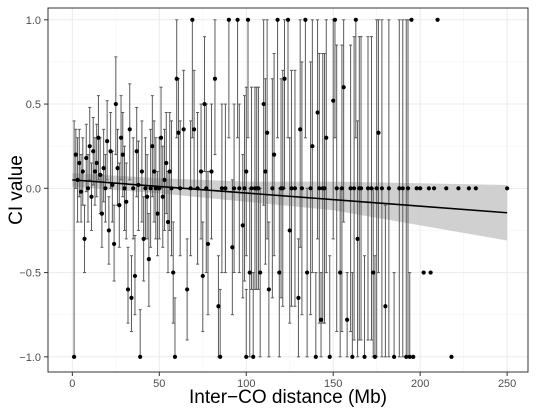 This screenshot has width=536, height=411. Describe the element at coordinates (159, 384) in the screenshot. I see `x-tick-label: 50` at that location.